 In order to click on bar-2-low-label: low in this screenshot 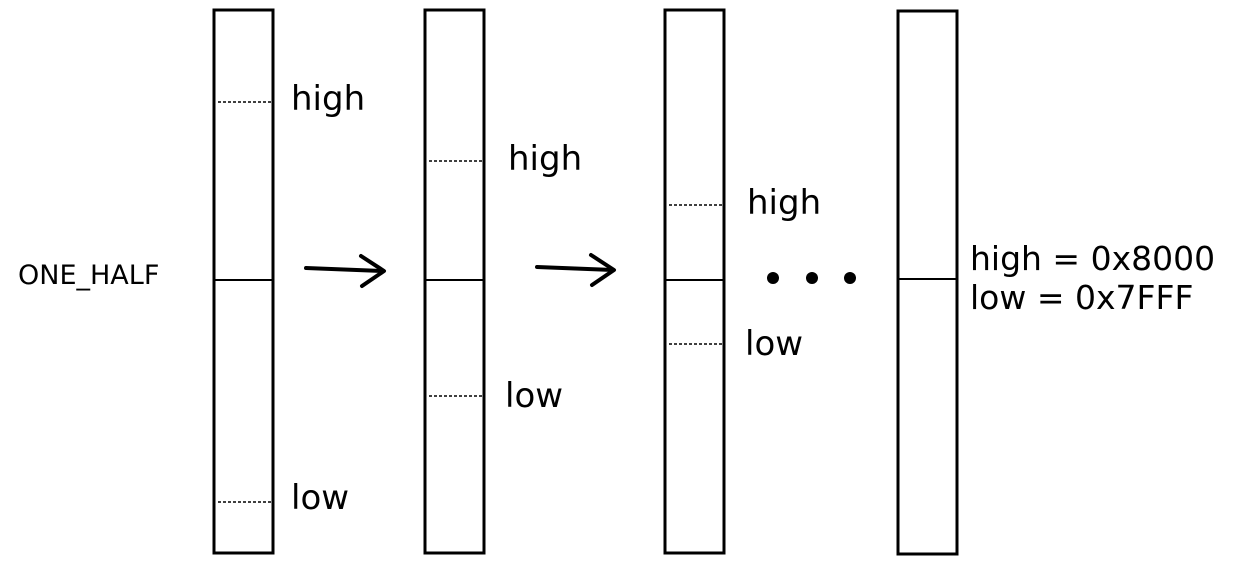, I will do `click(534, 396)`.